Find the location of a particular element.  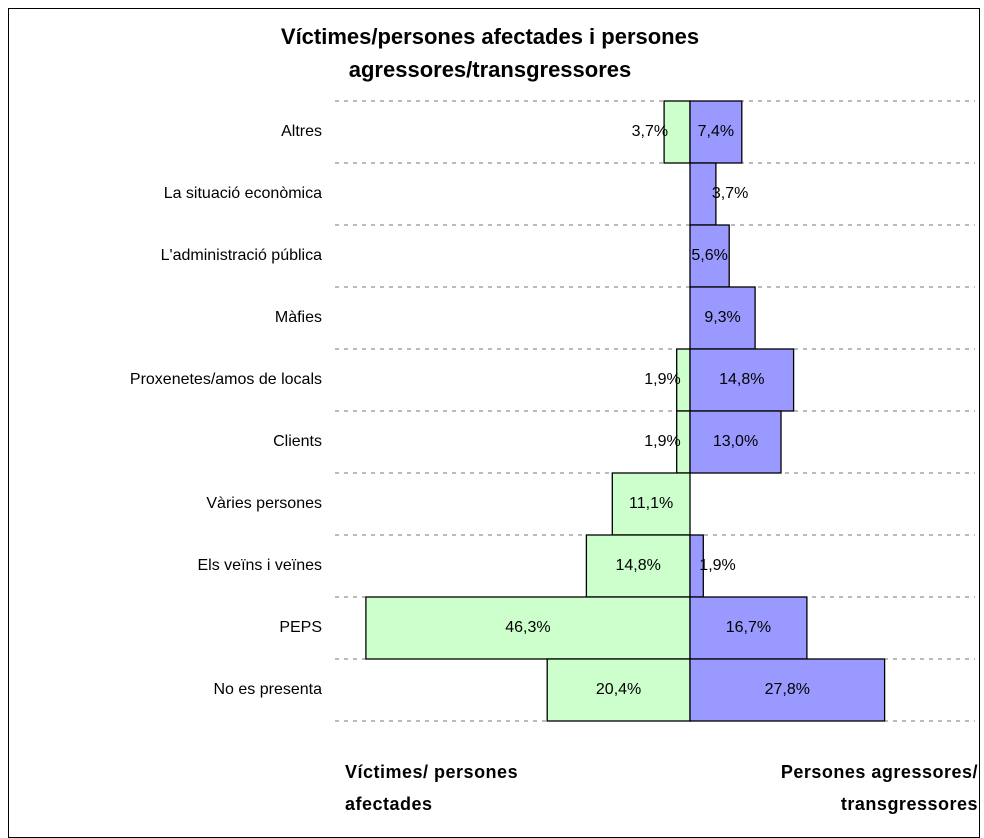

value-label: 46,3% is located at coordinates (527, 627).